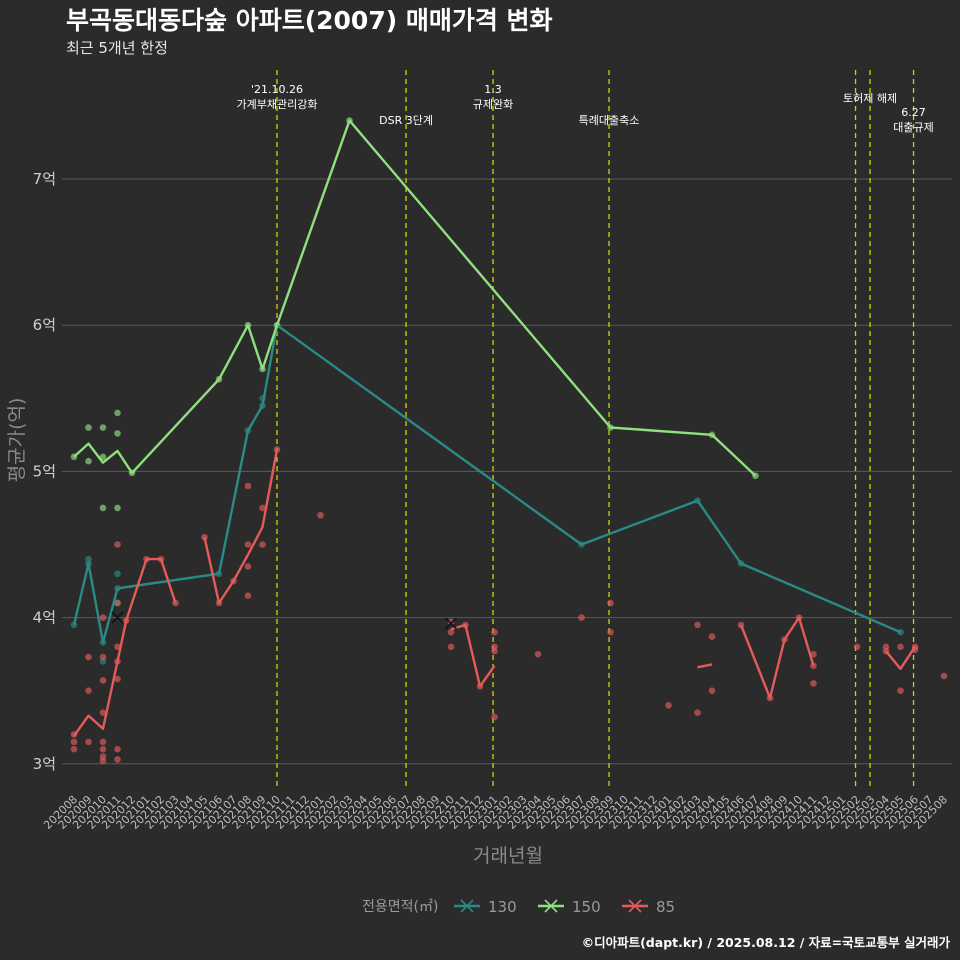 The height and width of the screenshot is (960, 960). Describe the element at coordinates (508, 856) in the screenshot. I see `x-axis-label: 거래년월` at that location.